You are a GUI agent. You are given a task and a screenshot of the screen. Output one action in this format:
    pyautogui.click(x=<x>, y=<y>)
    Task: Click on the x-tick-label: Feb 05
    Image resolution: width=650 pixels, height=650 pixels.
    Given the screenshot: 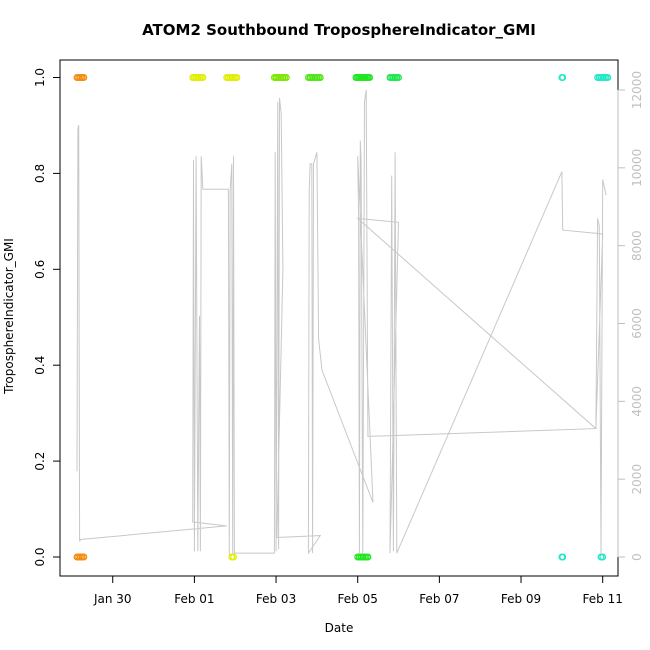 What is the action you would take?
    pyautogui.click(x=358, y=599)
    